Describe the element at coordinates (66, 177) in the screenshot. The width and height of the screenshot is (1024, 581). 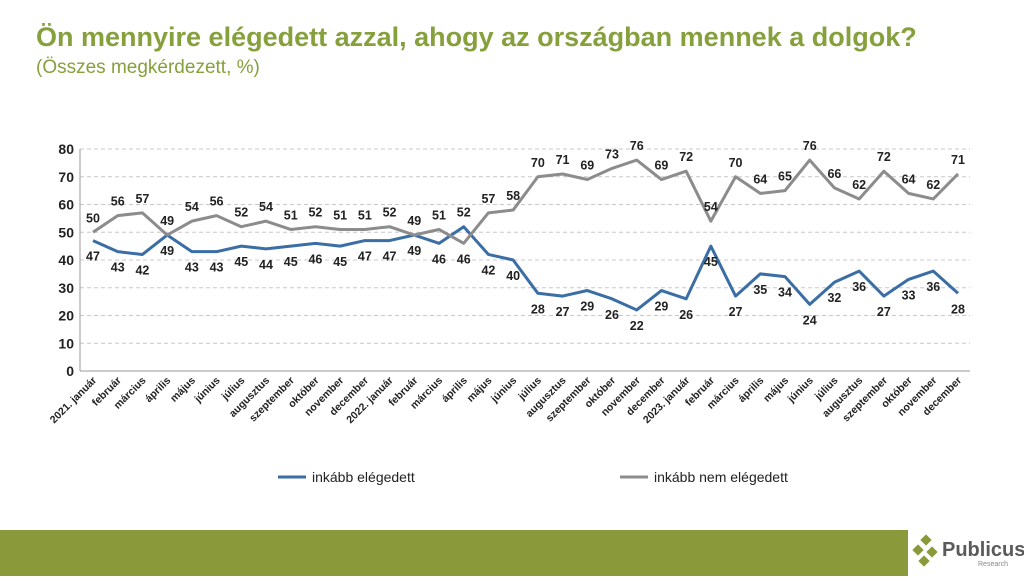
I see `y-tick-label: 70` at that location.